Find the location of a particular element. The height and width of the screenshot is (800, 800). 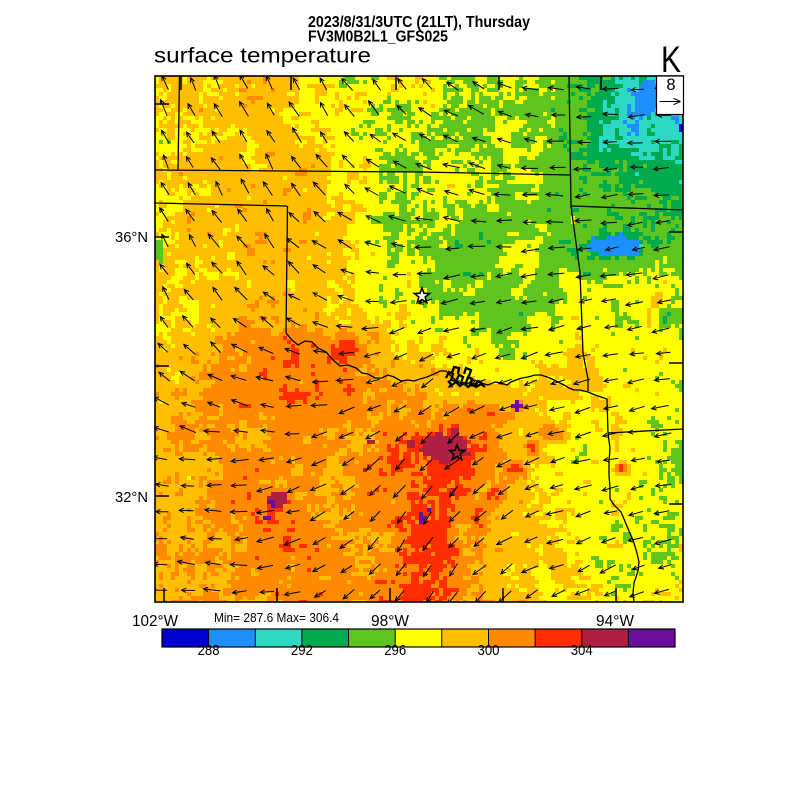

svg-text: surface temperature is located at coordinates (262, 56).